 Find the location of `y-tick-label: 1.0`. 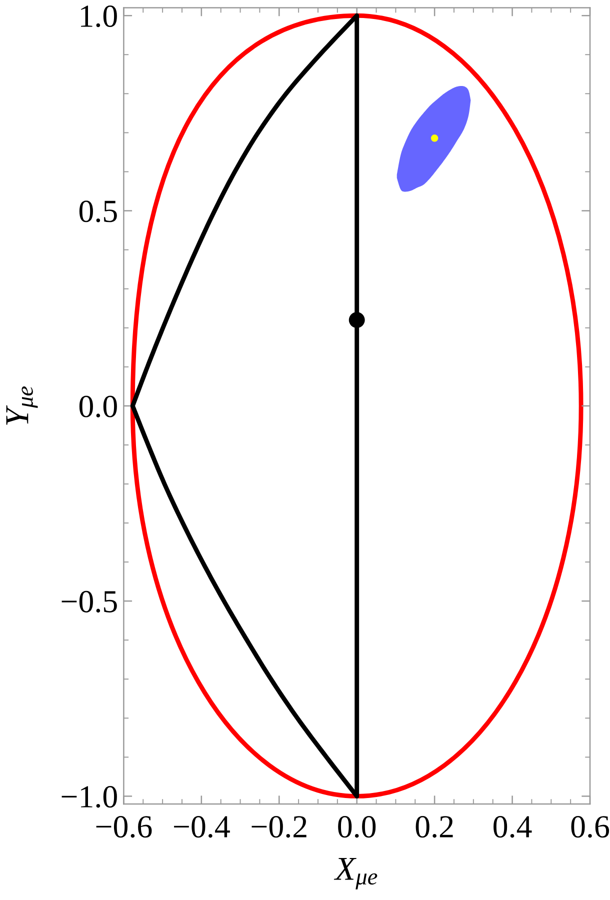

y-tick-label: 1.0 is located at coordinates (99, 16).